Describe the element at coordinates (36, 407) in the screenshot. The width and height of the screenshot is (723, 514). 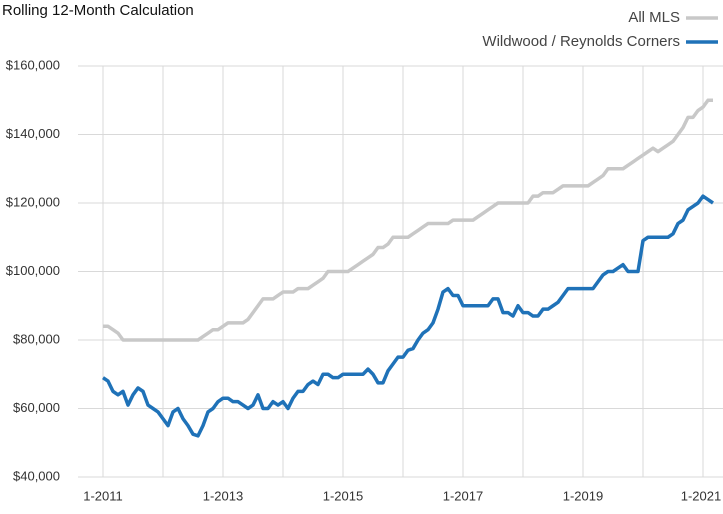
I see `y-tick-label: $60,000` at that location.